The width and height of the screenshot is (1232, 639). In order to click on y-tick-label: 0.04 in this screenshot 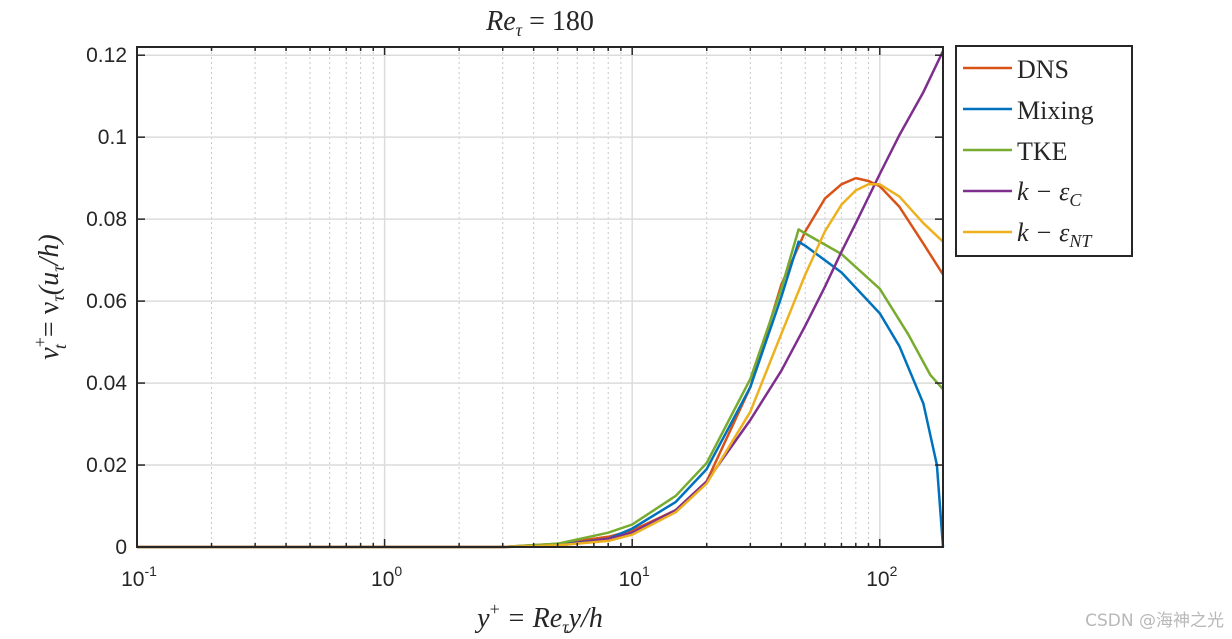, I will do `click(106, 383)`.